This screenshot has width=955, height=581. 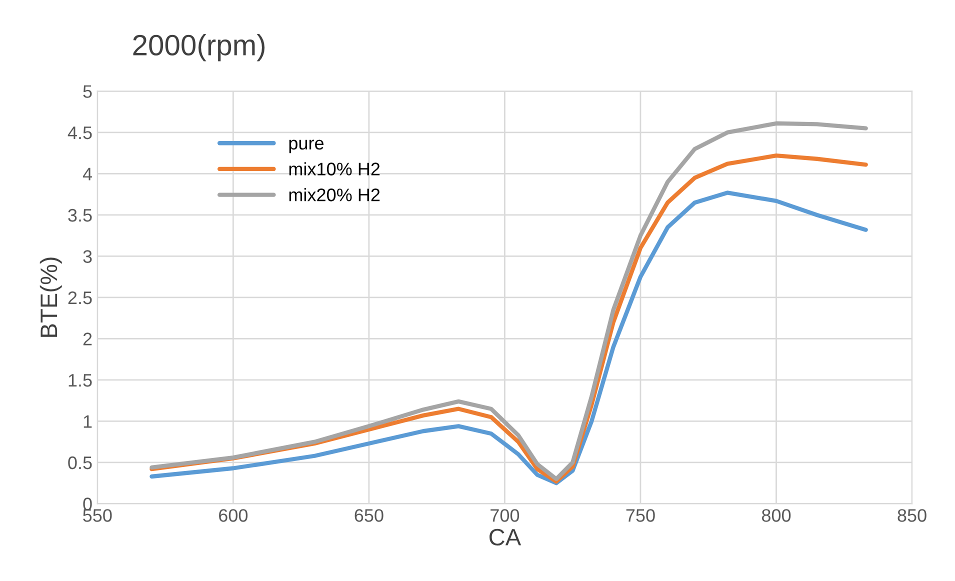 What do you see at coordinates (306, 147) in the screenshot?
I see `legend-label: pure` at bounding box center [306, 147].